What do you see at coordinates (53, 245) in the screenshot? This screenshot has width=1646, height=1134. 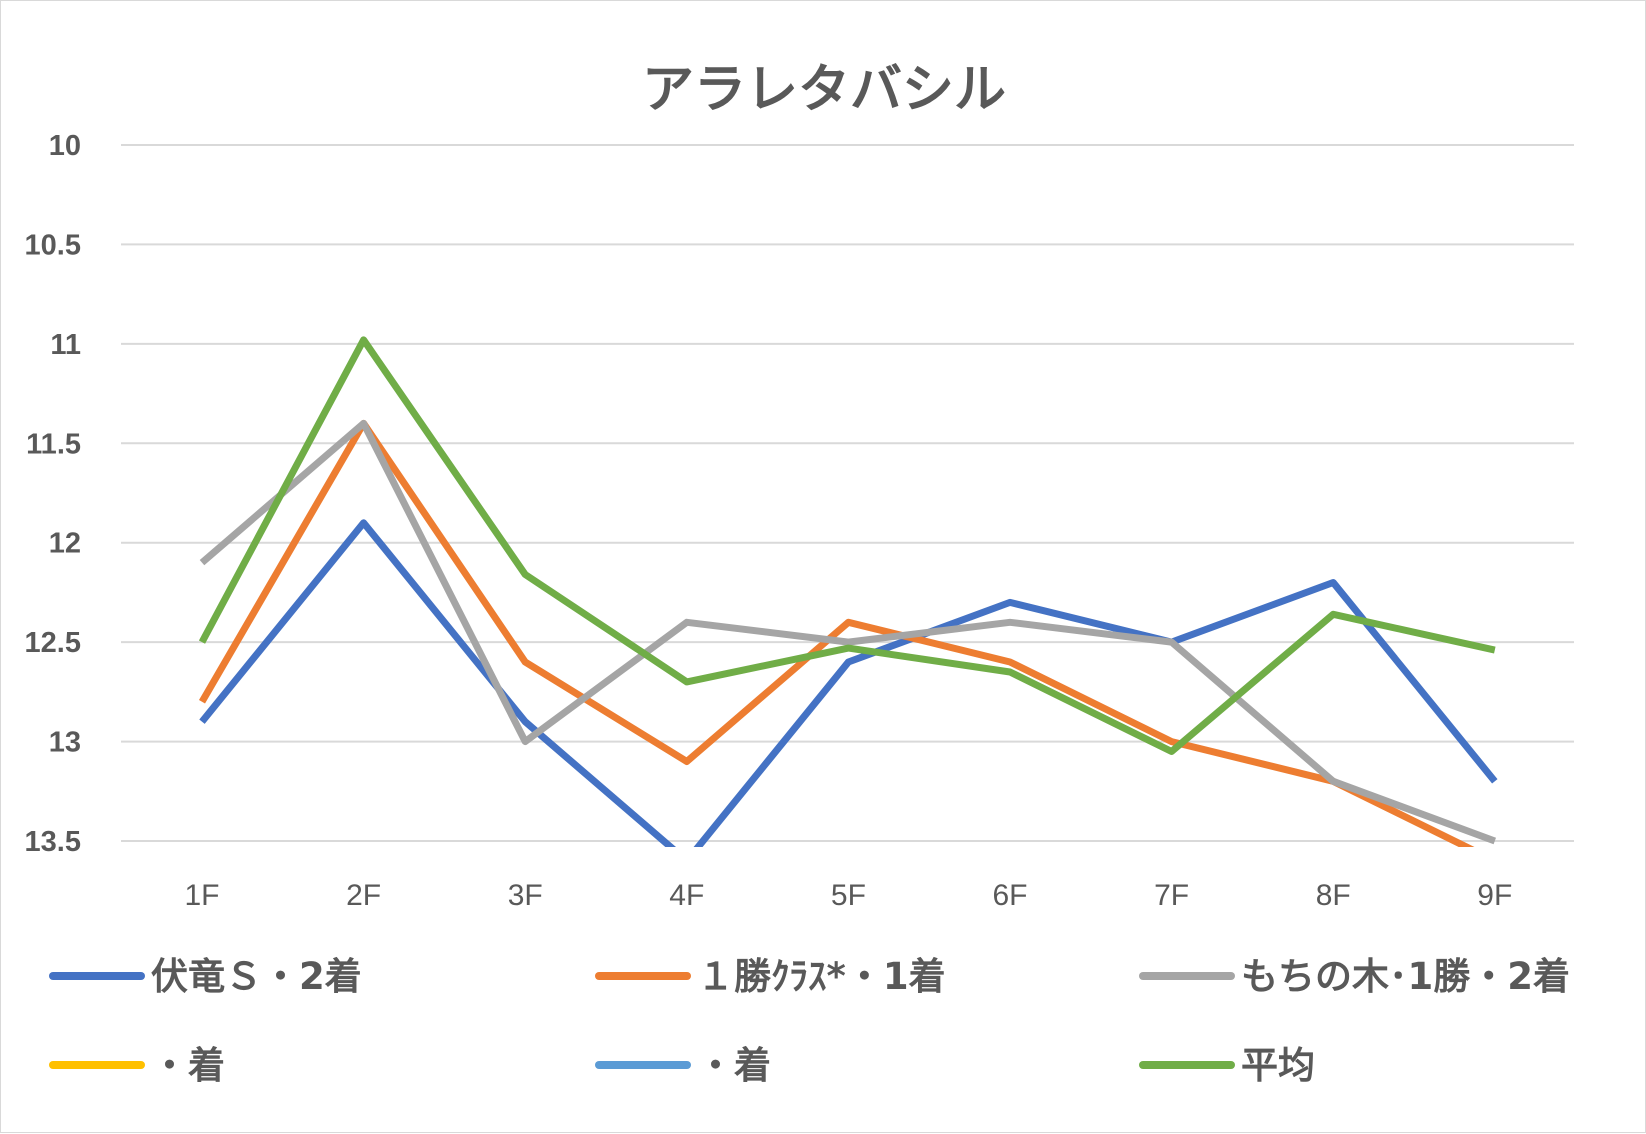 I see `y-tick-label: 10.5` at bounding box center [53, 245].